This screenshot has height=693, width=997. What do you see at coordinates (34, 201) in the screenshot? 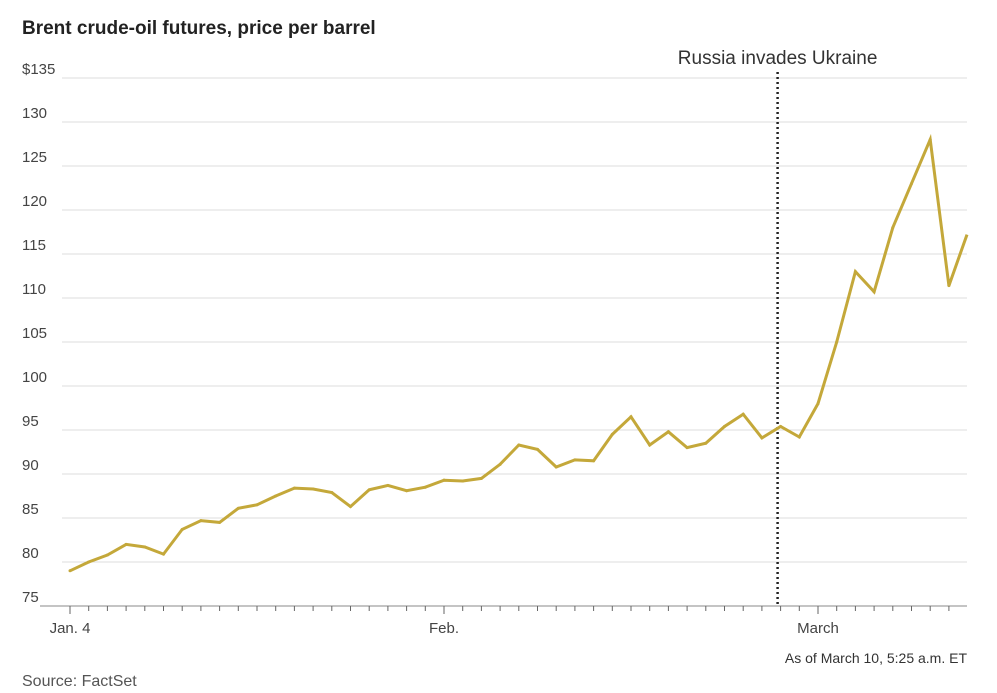
I see `y-tick-label: 120` at bounding box center [34, 201].